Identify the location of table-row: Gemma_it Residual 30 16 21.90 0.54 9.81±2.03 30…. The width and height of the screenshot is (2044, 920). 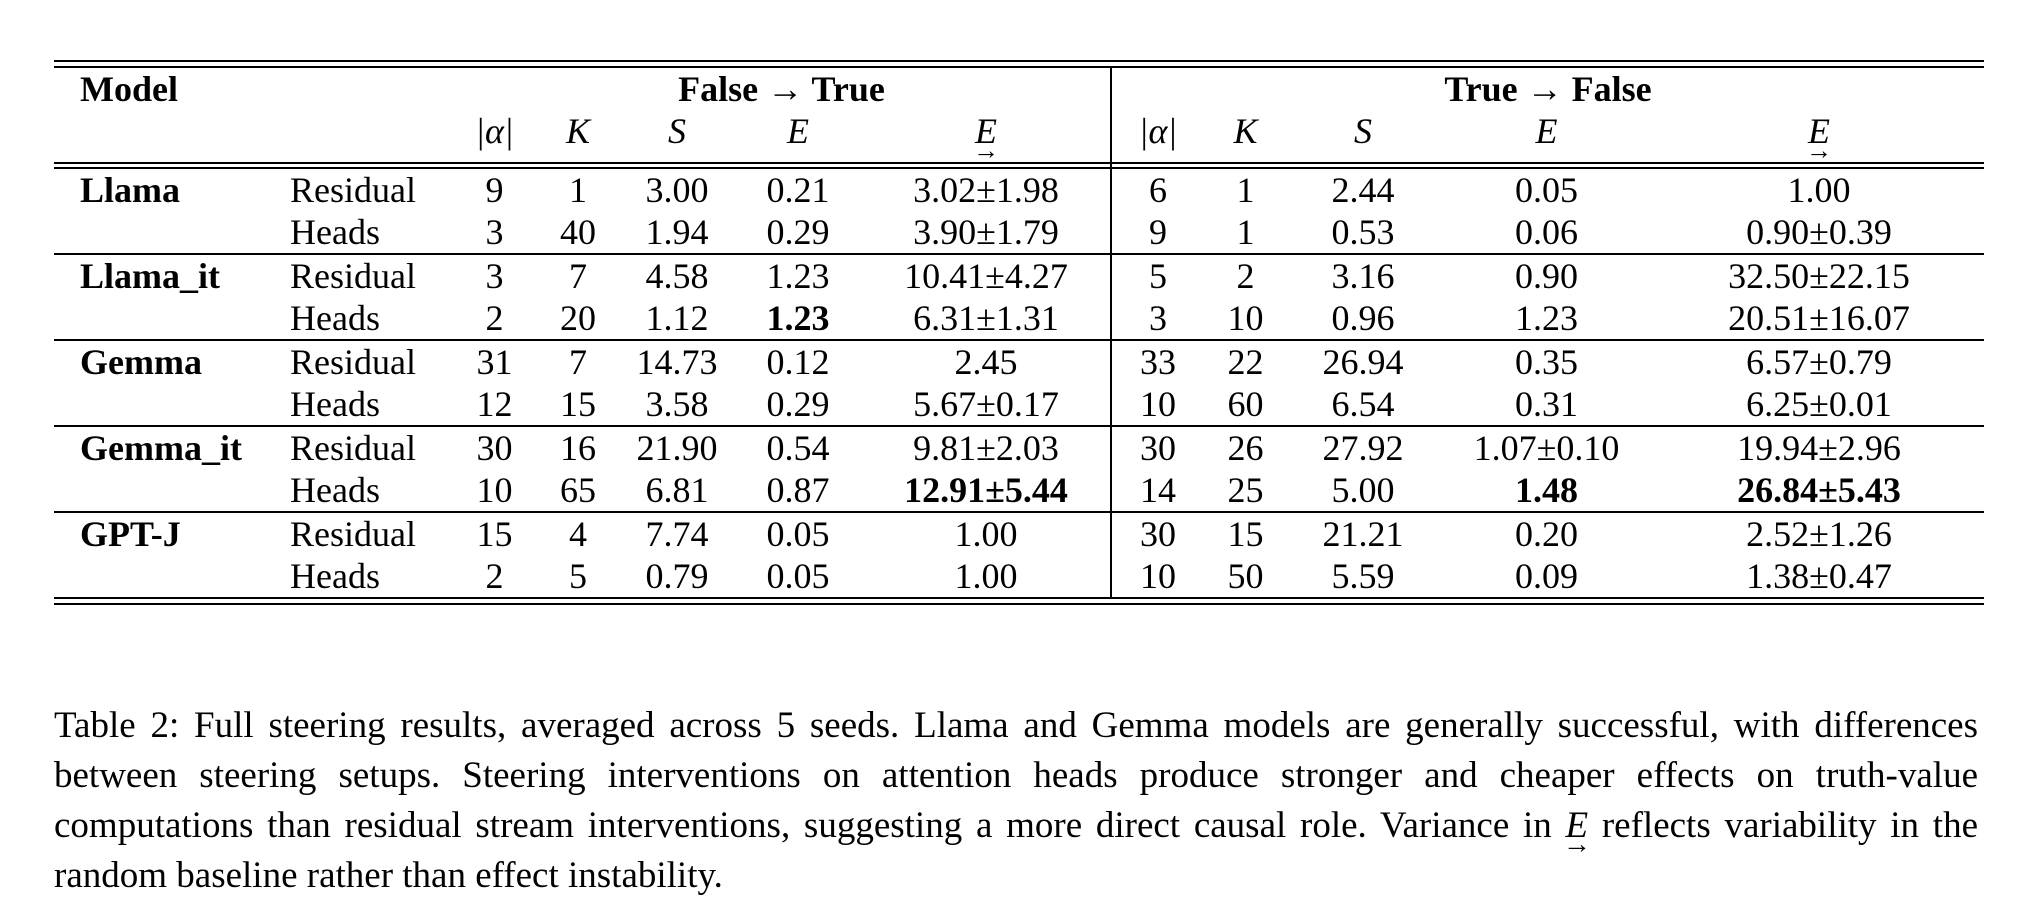
(1019, 447).